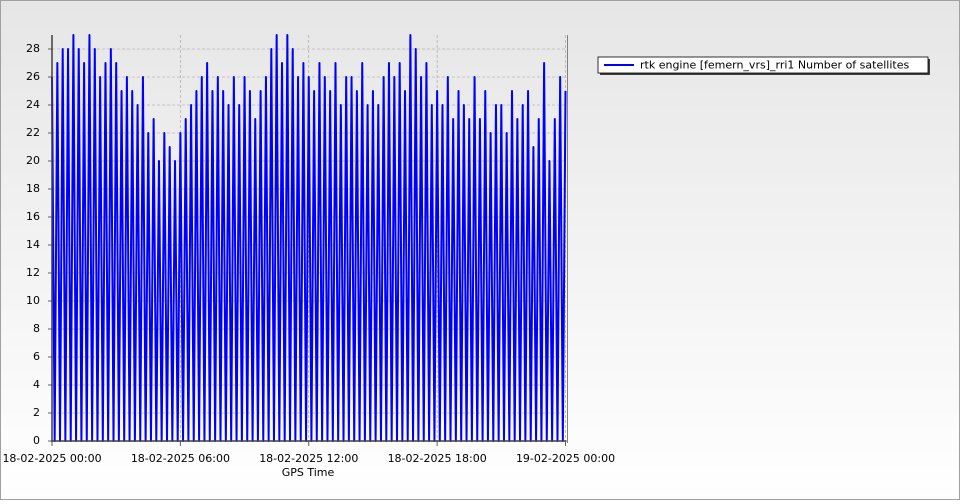 The height and width of the screenshot is (504, 960). What do you see at coordinates (36, 440) in the screenshot?
I see `y-tick-label: 0` at bounding box center [36, 440].